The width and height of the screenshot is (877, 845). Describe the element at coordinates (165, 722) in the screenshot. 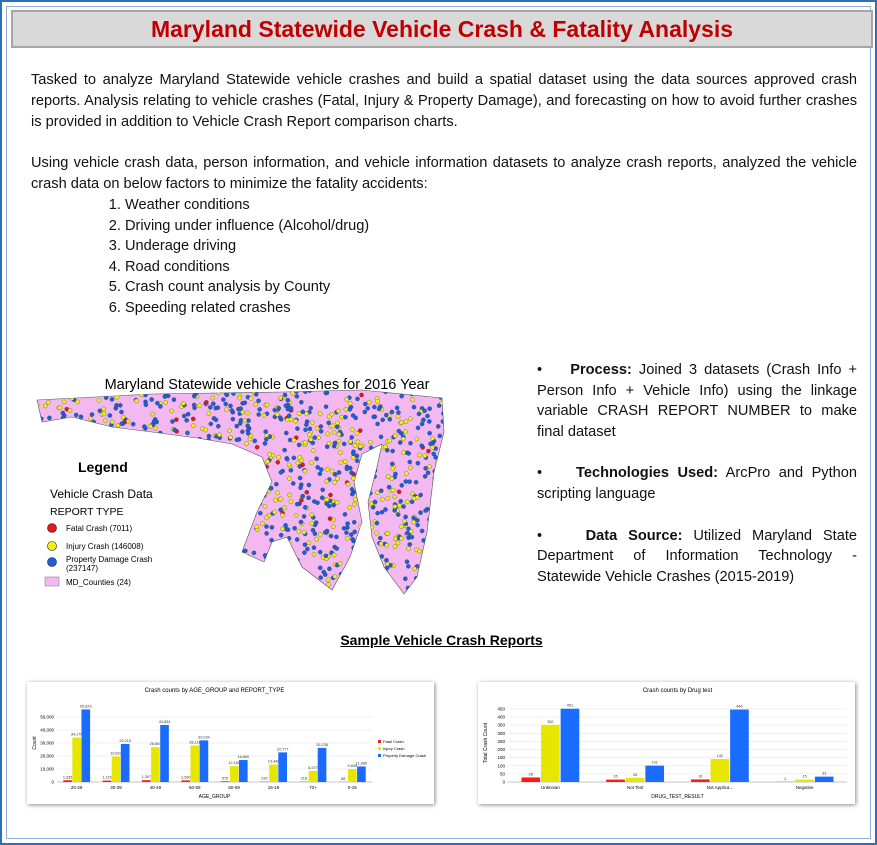

I see `value-label: 43,834` at that location.